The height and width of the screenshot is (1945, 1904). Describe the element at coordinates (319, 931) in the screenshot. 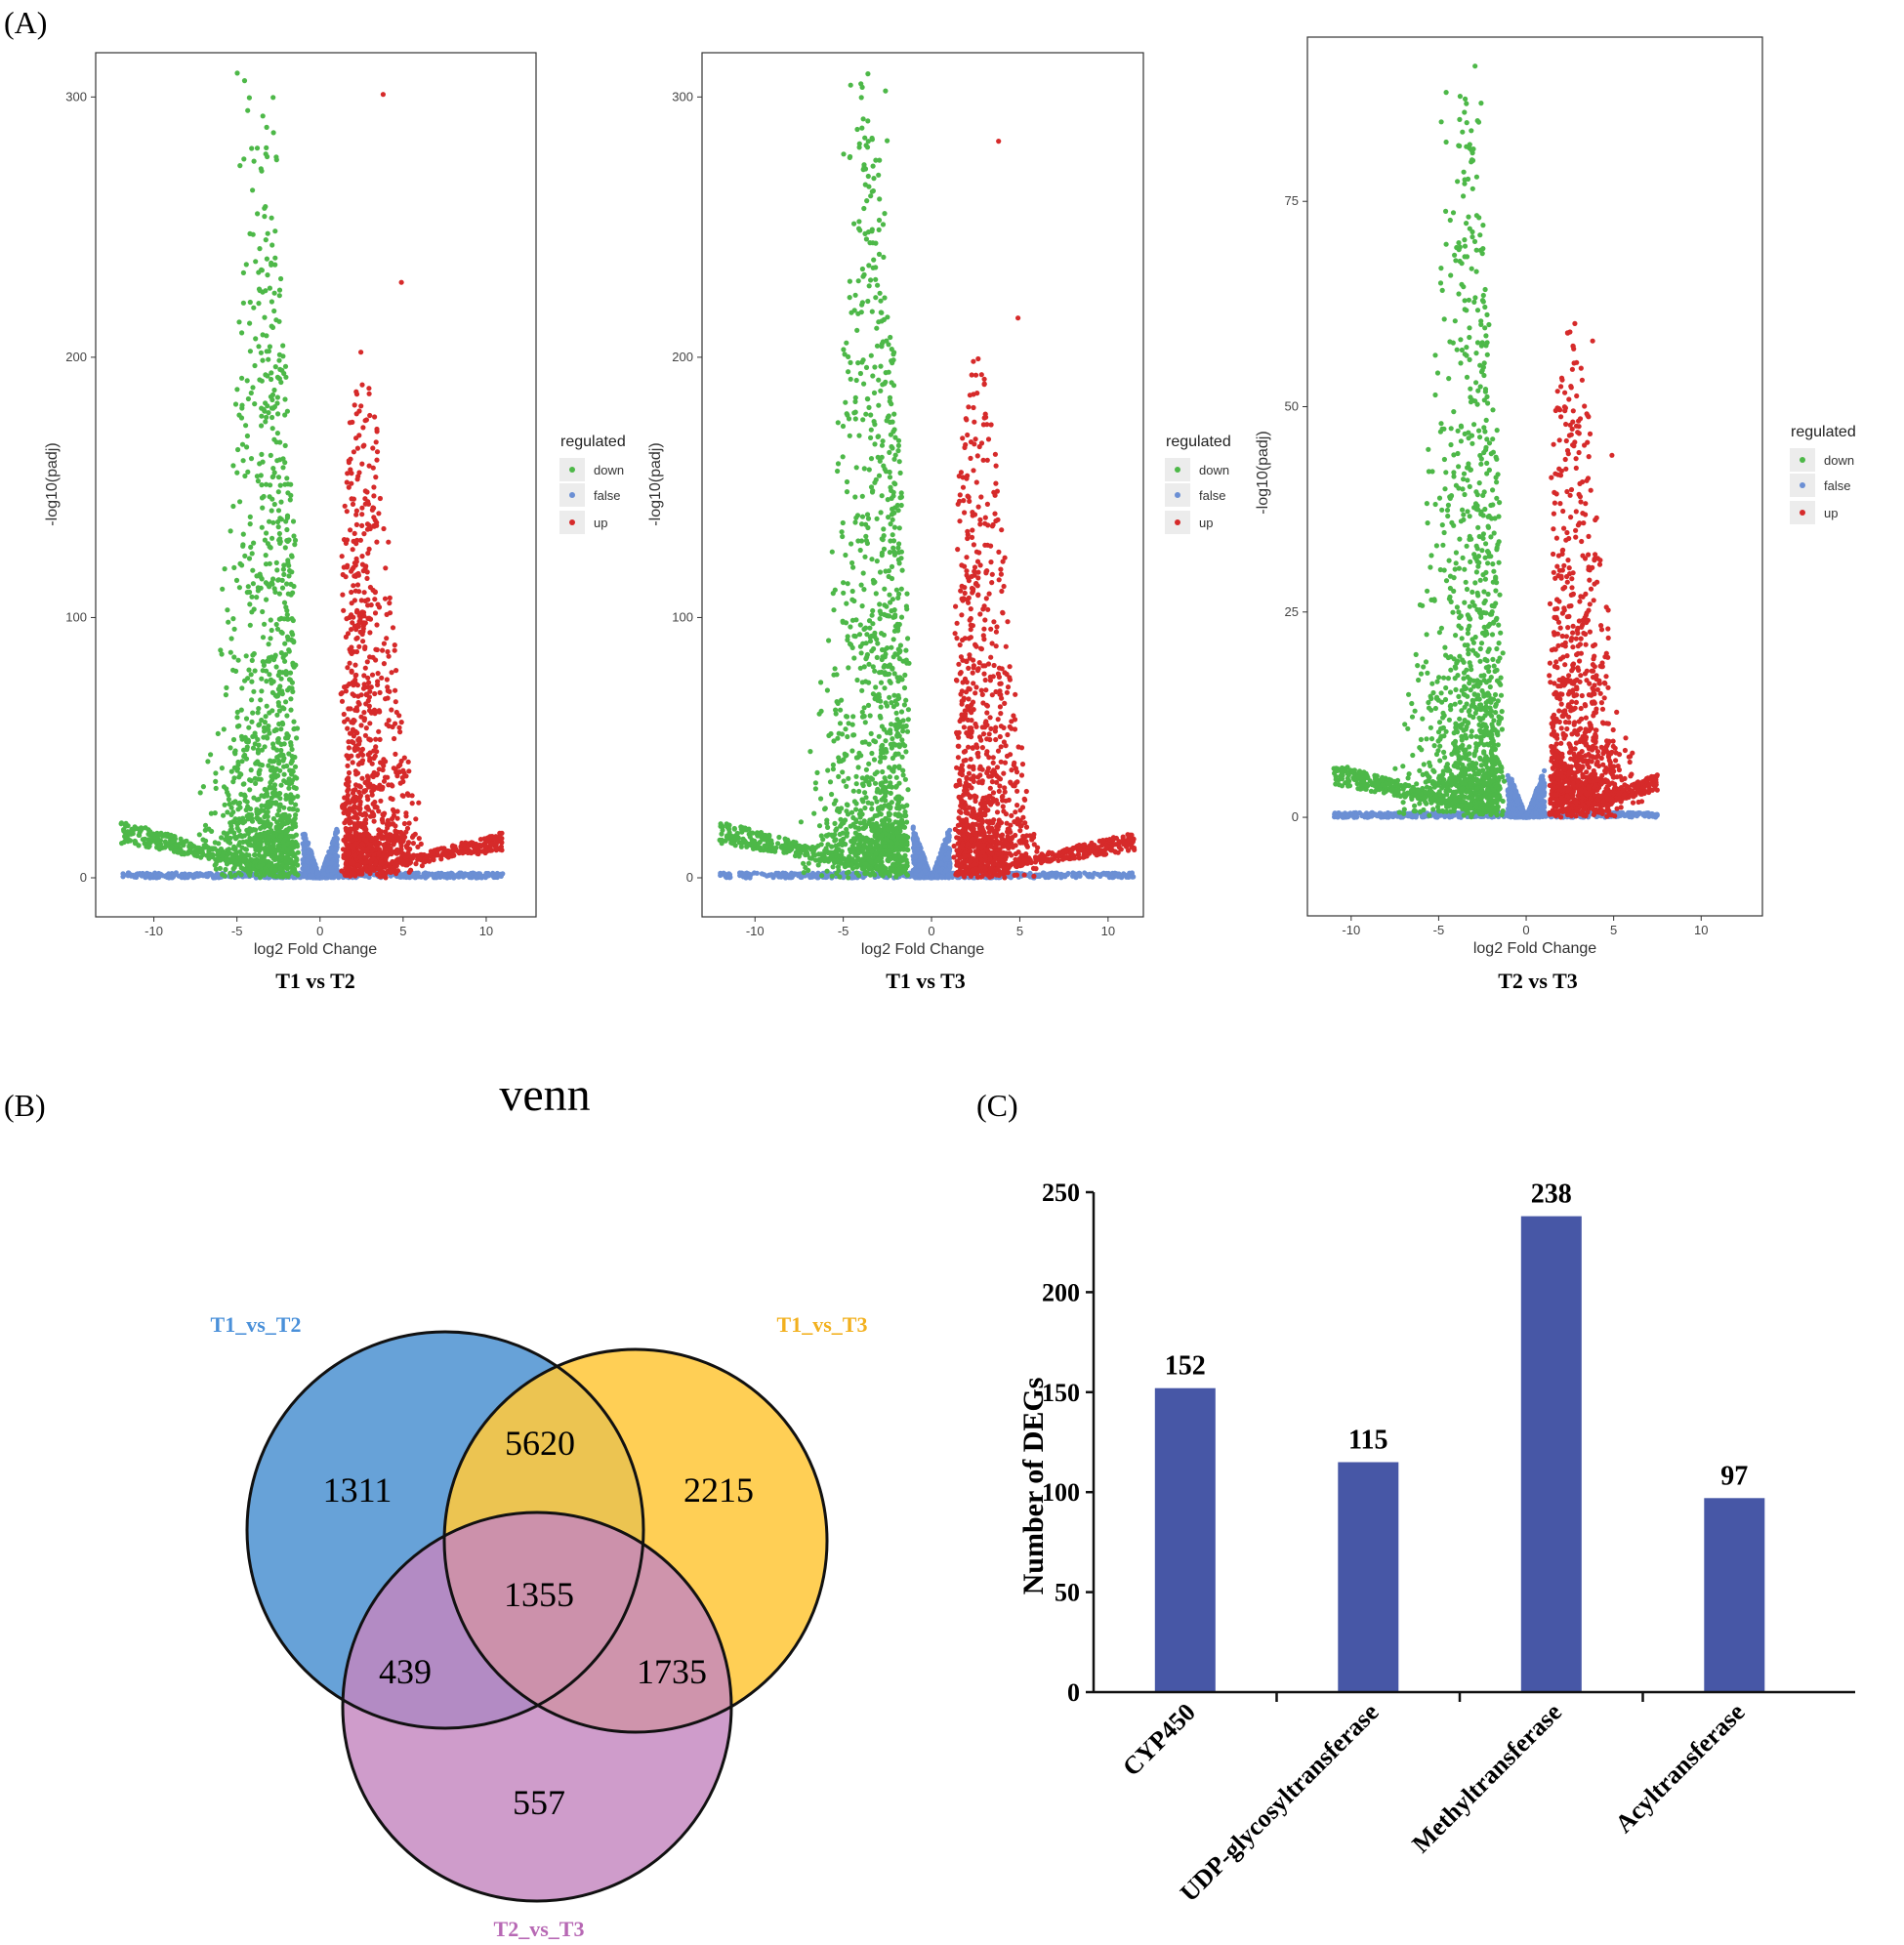

I see `x-tick-label: 0` at that location.